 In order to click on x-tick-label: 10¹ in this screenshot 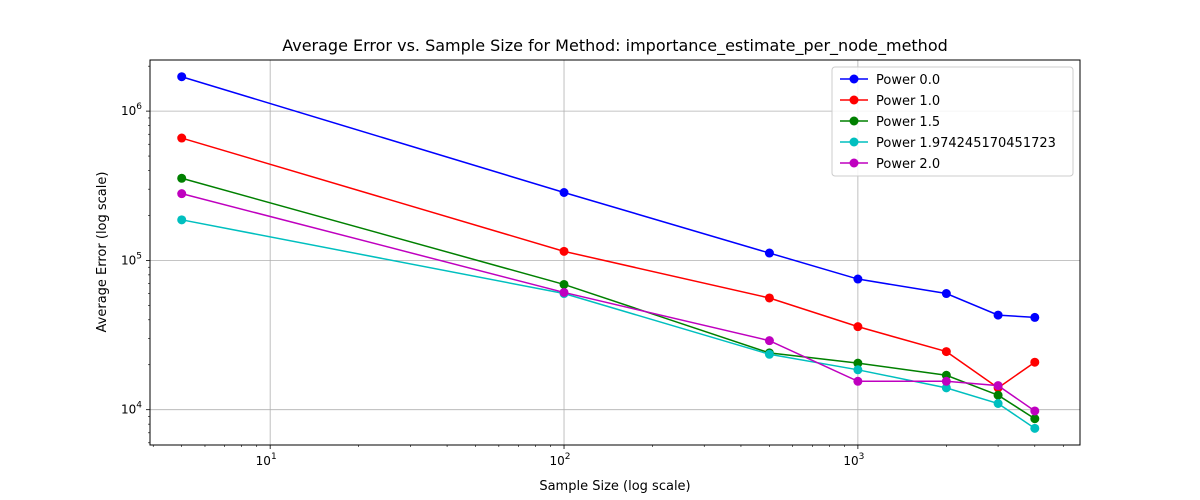, I will do `click(266, 460)`.